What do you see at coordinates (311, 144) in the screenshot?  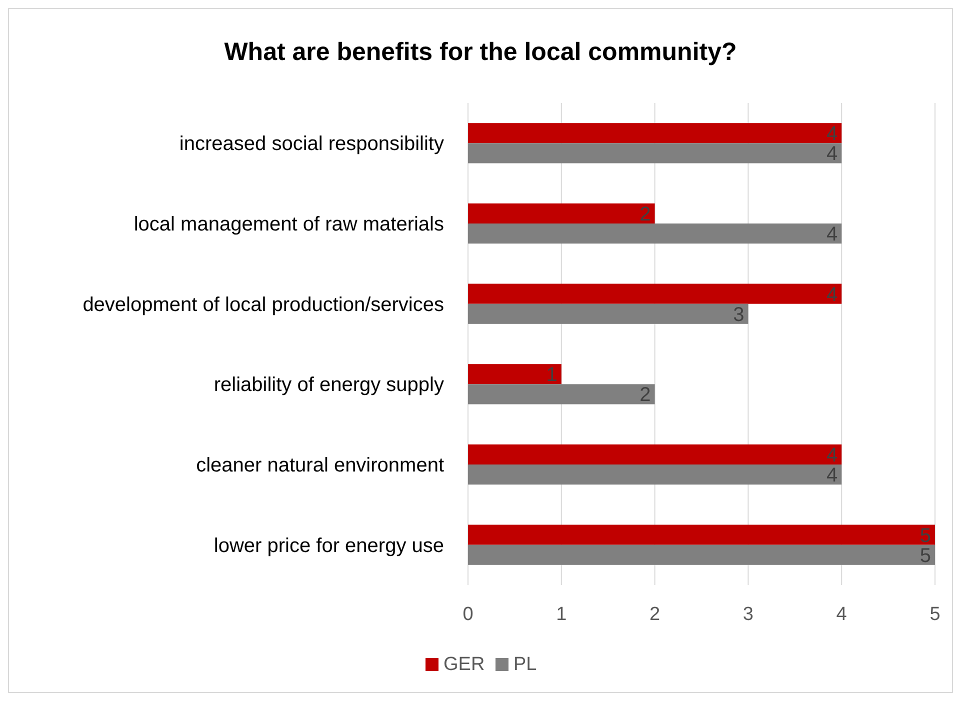 I see `y-tick-label: increased social responsibility` at bounding box center [311, 144].